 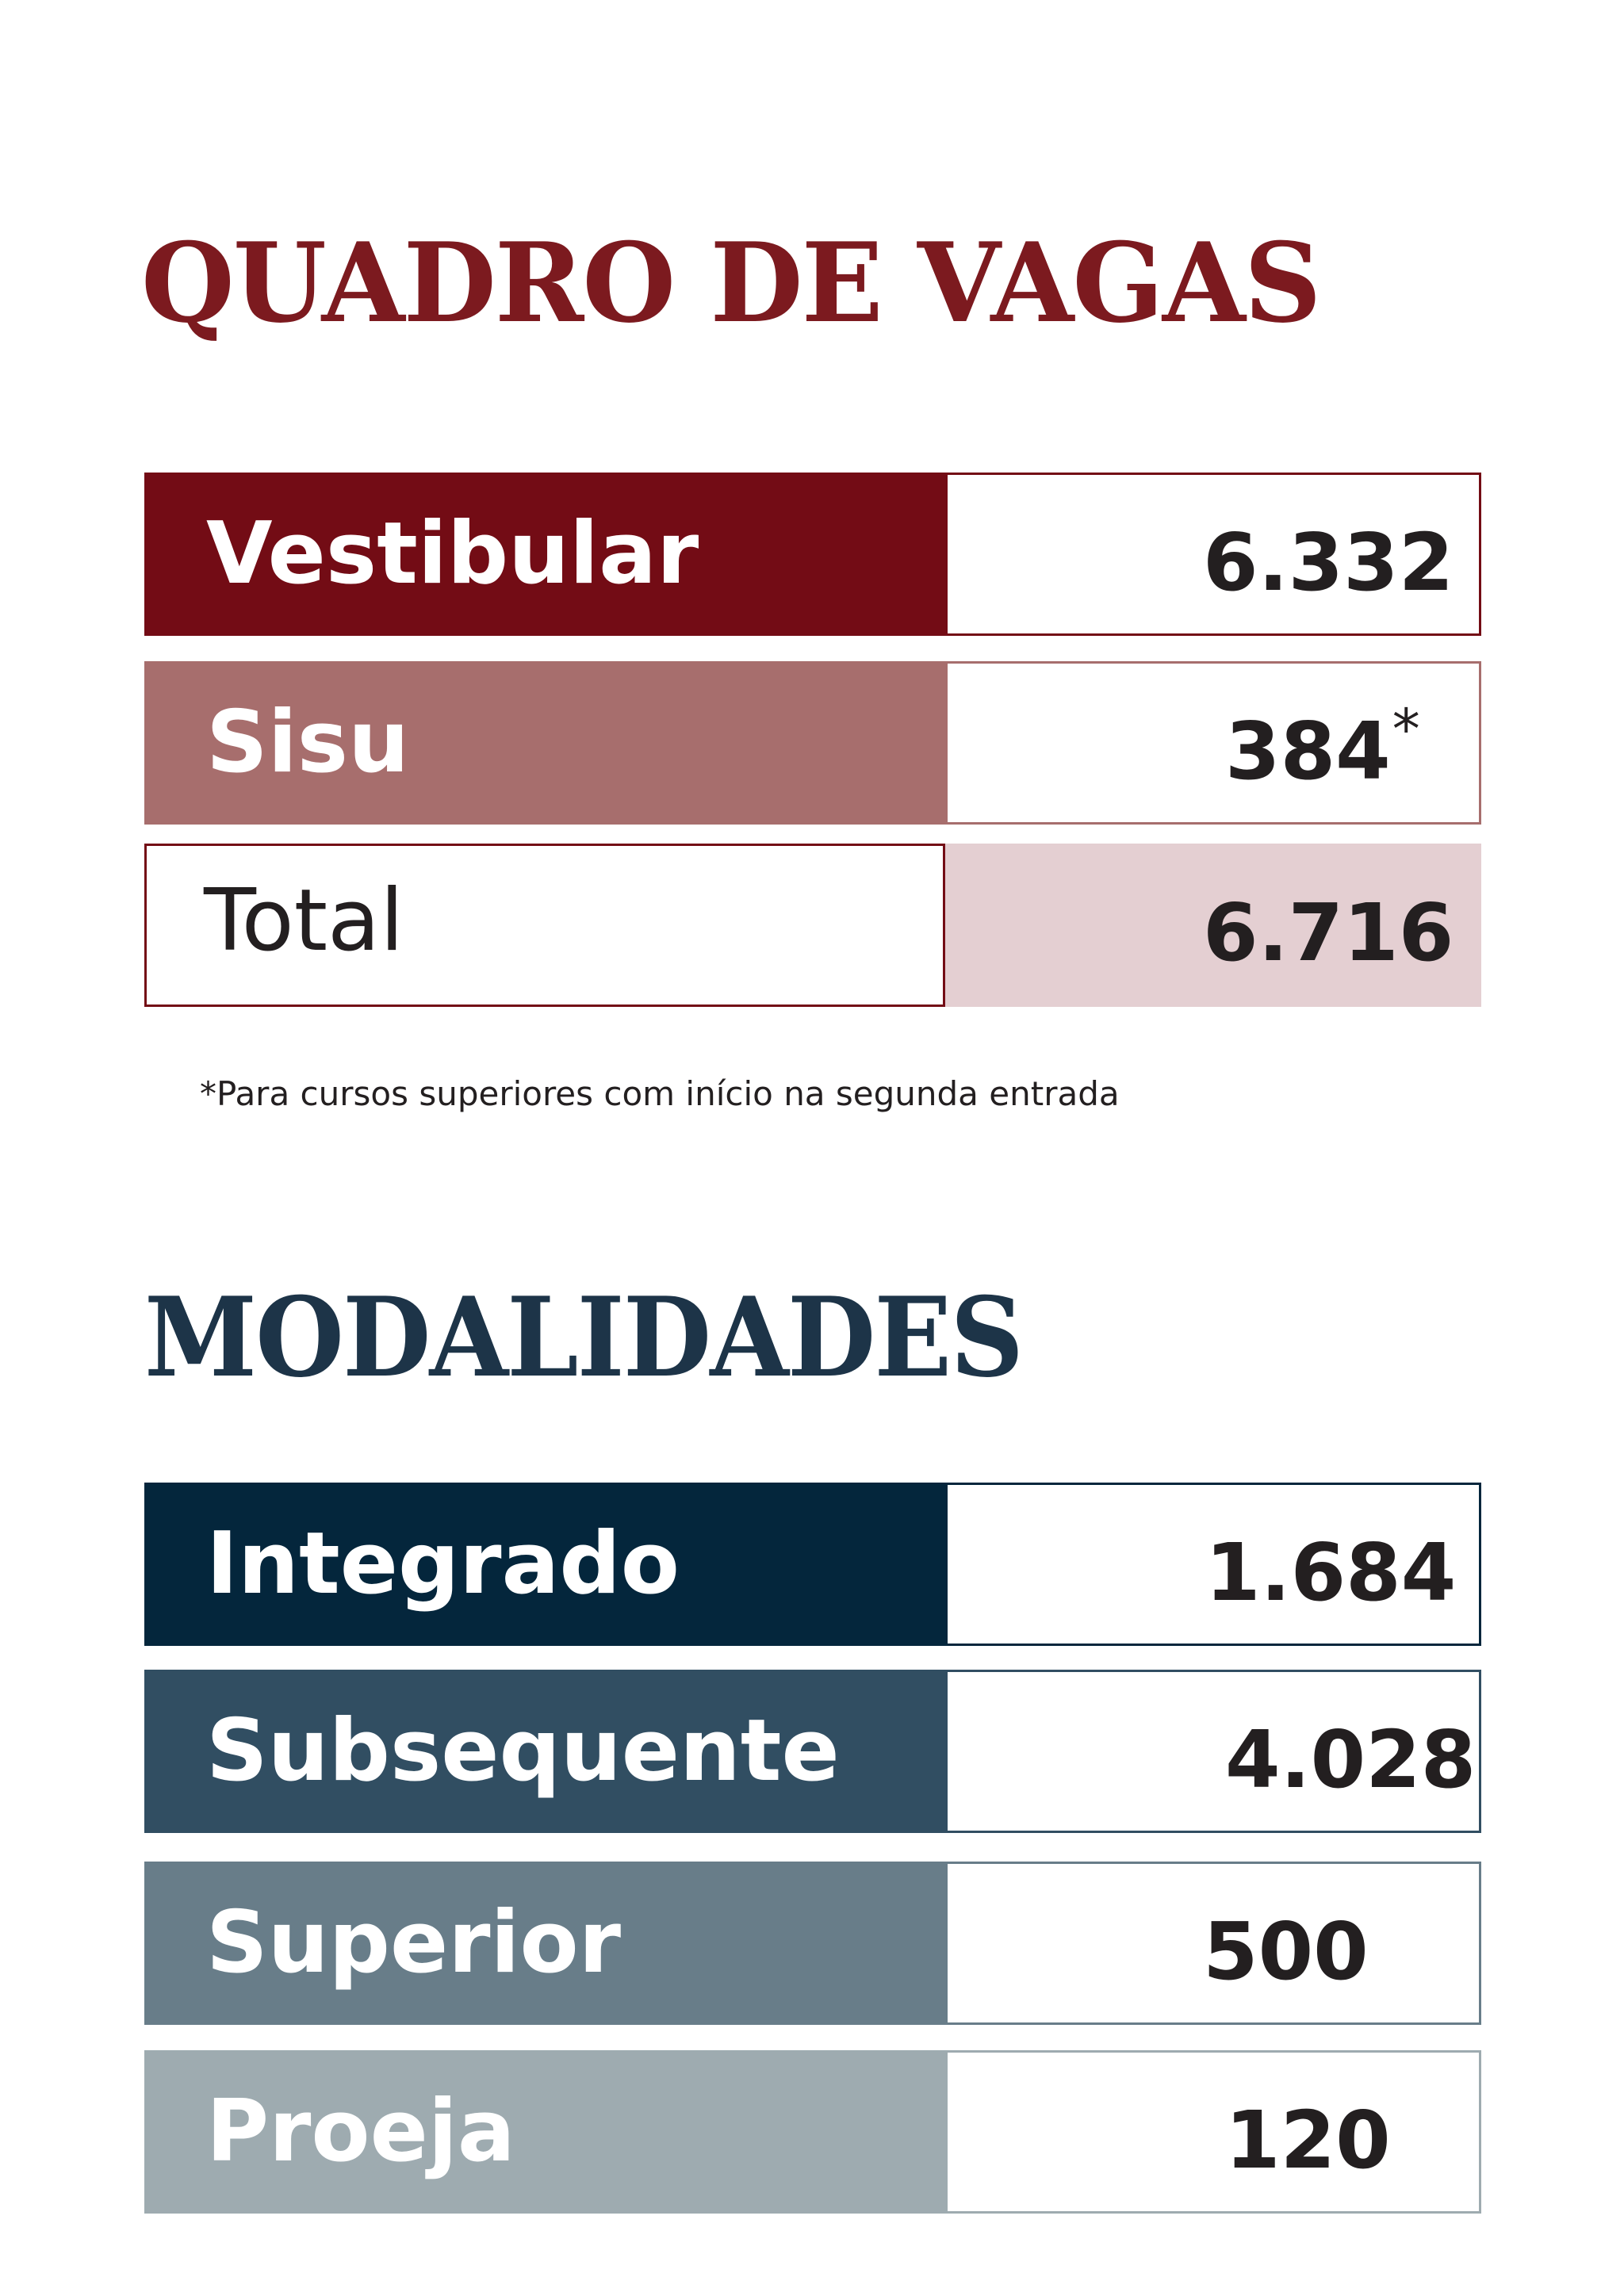 I want to click on subsequente-label: Subsequente, so click(x=523, y=1750).